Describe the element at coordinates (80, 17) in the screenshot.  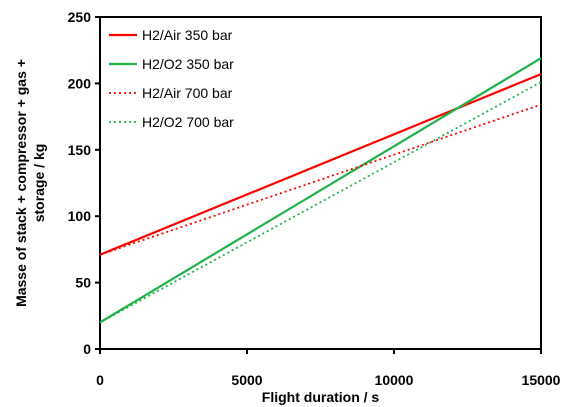
I see `y-tick-label: 250` at that location.